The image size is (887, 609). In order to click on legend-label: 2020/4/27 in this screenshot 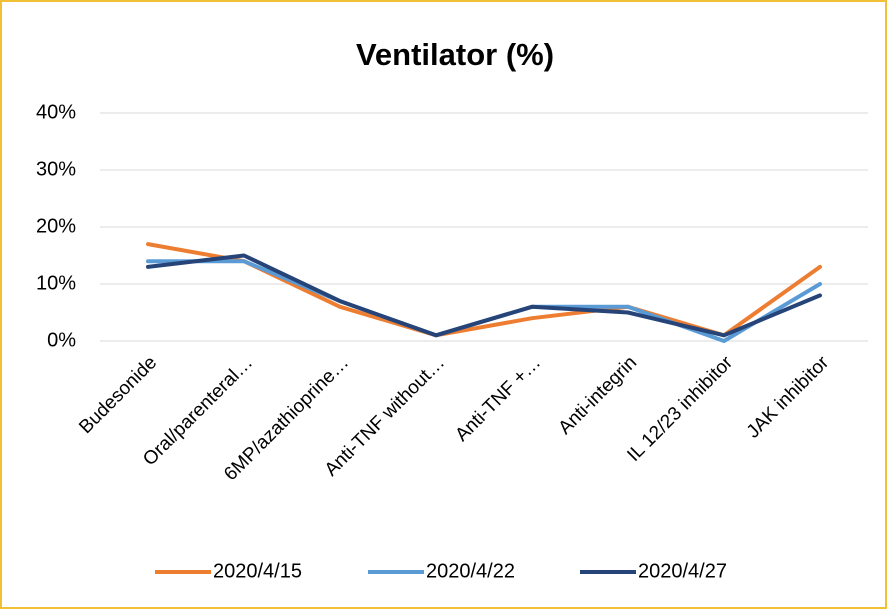, I will do `click(682, 571)`.